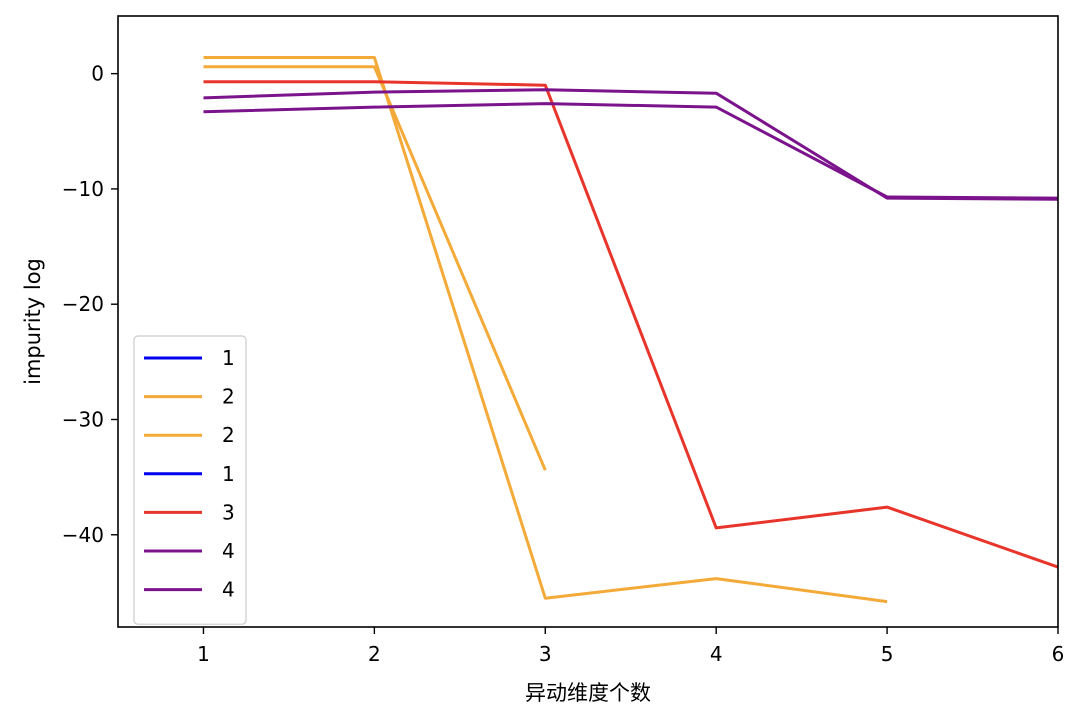 The image size is (1080, 727). I want to click on x-tick-label: 6, so click(1058, 654).